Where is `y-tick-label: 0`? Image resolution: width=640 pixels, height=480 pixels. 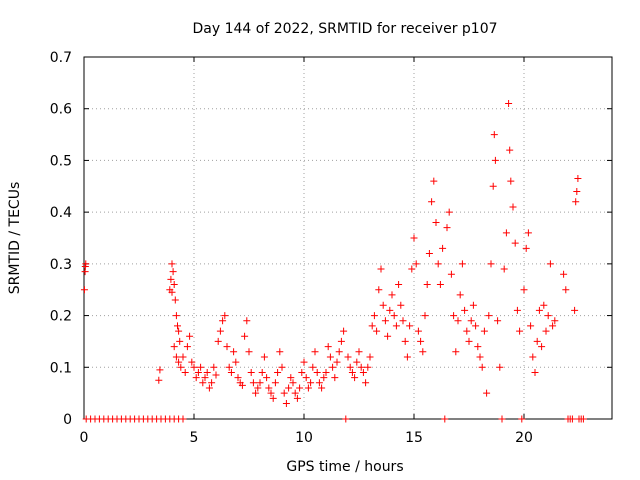
y-tick-label: 0 is located at coordinates (67, 420).